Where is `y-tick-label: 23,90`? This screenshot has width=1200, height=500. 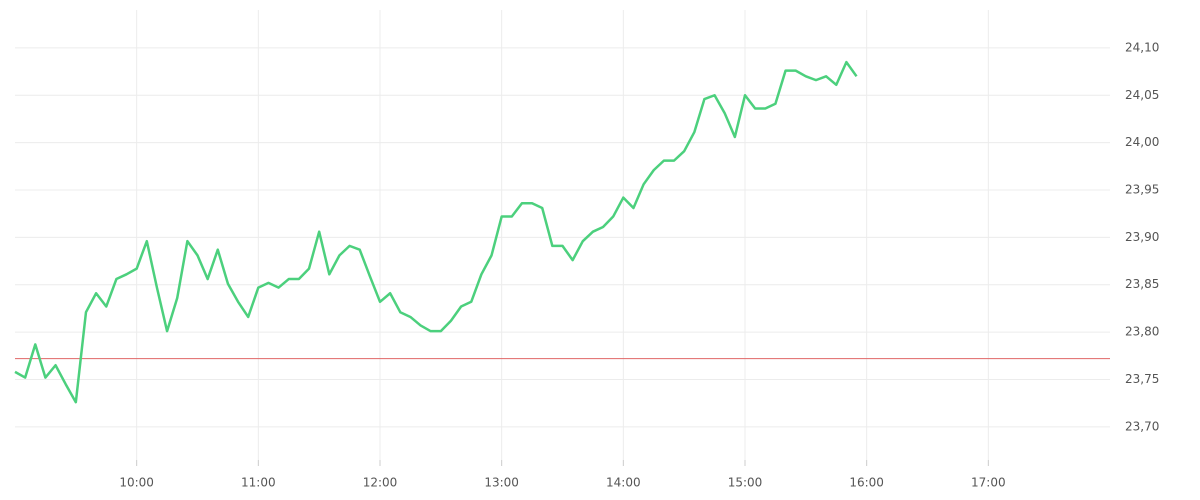
y-tick-label: 23,90 is located at coordinates (1142, 237).